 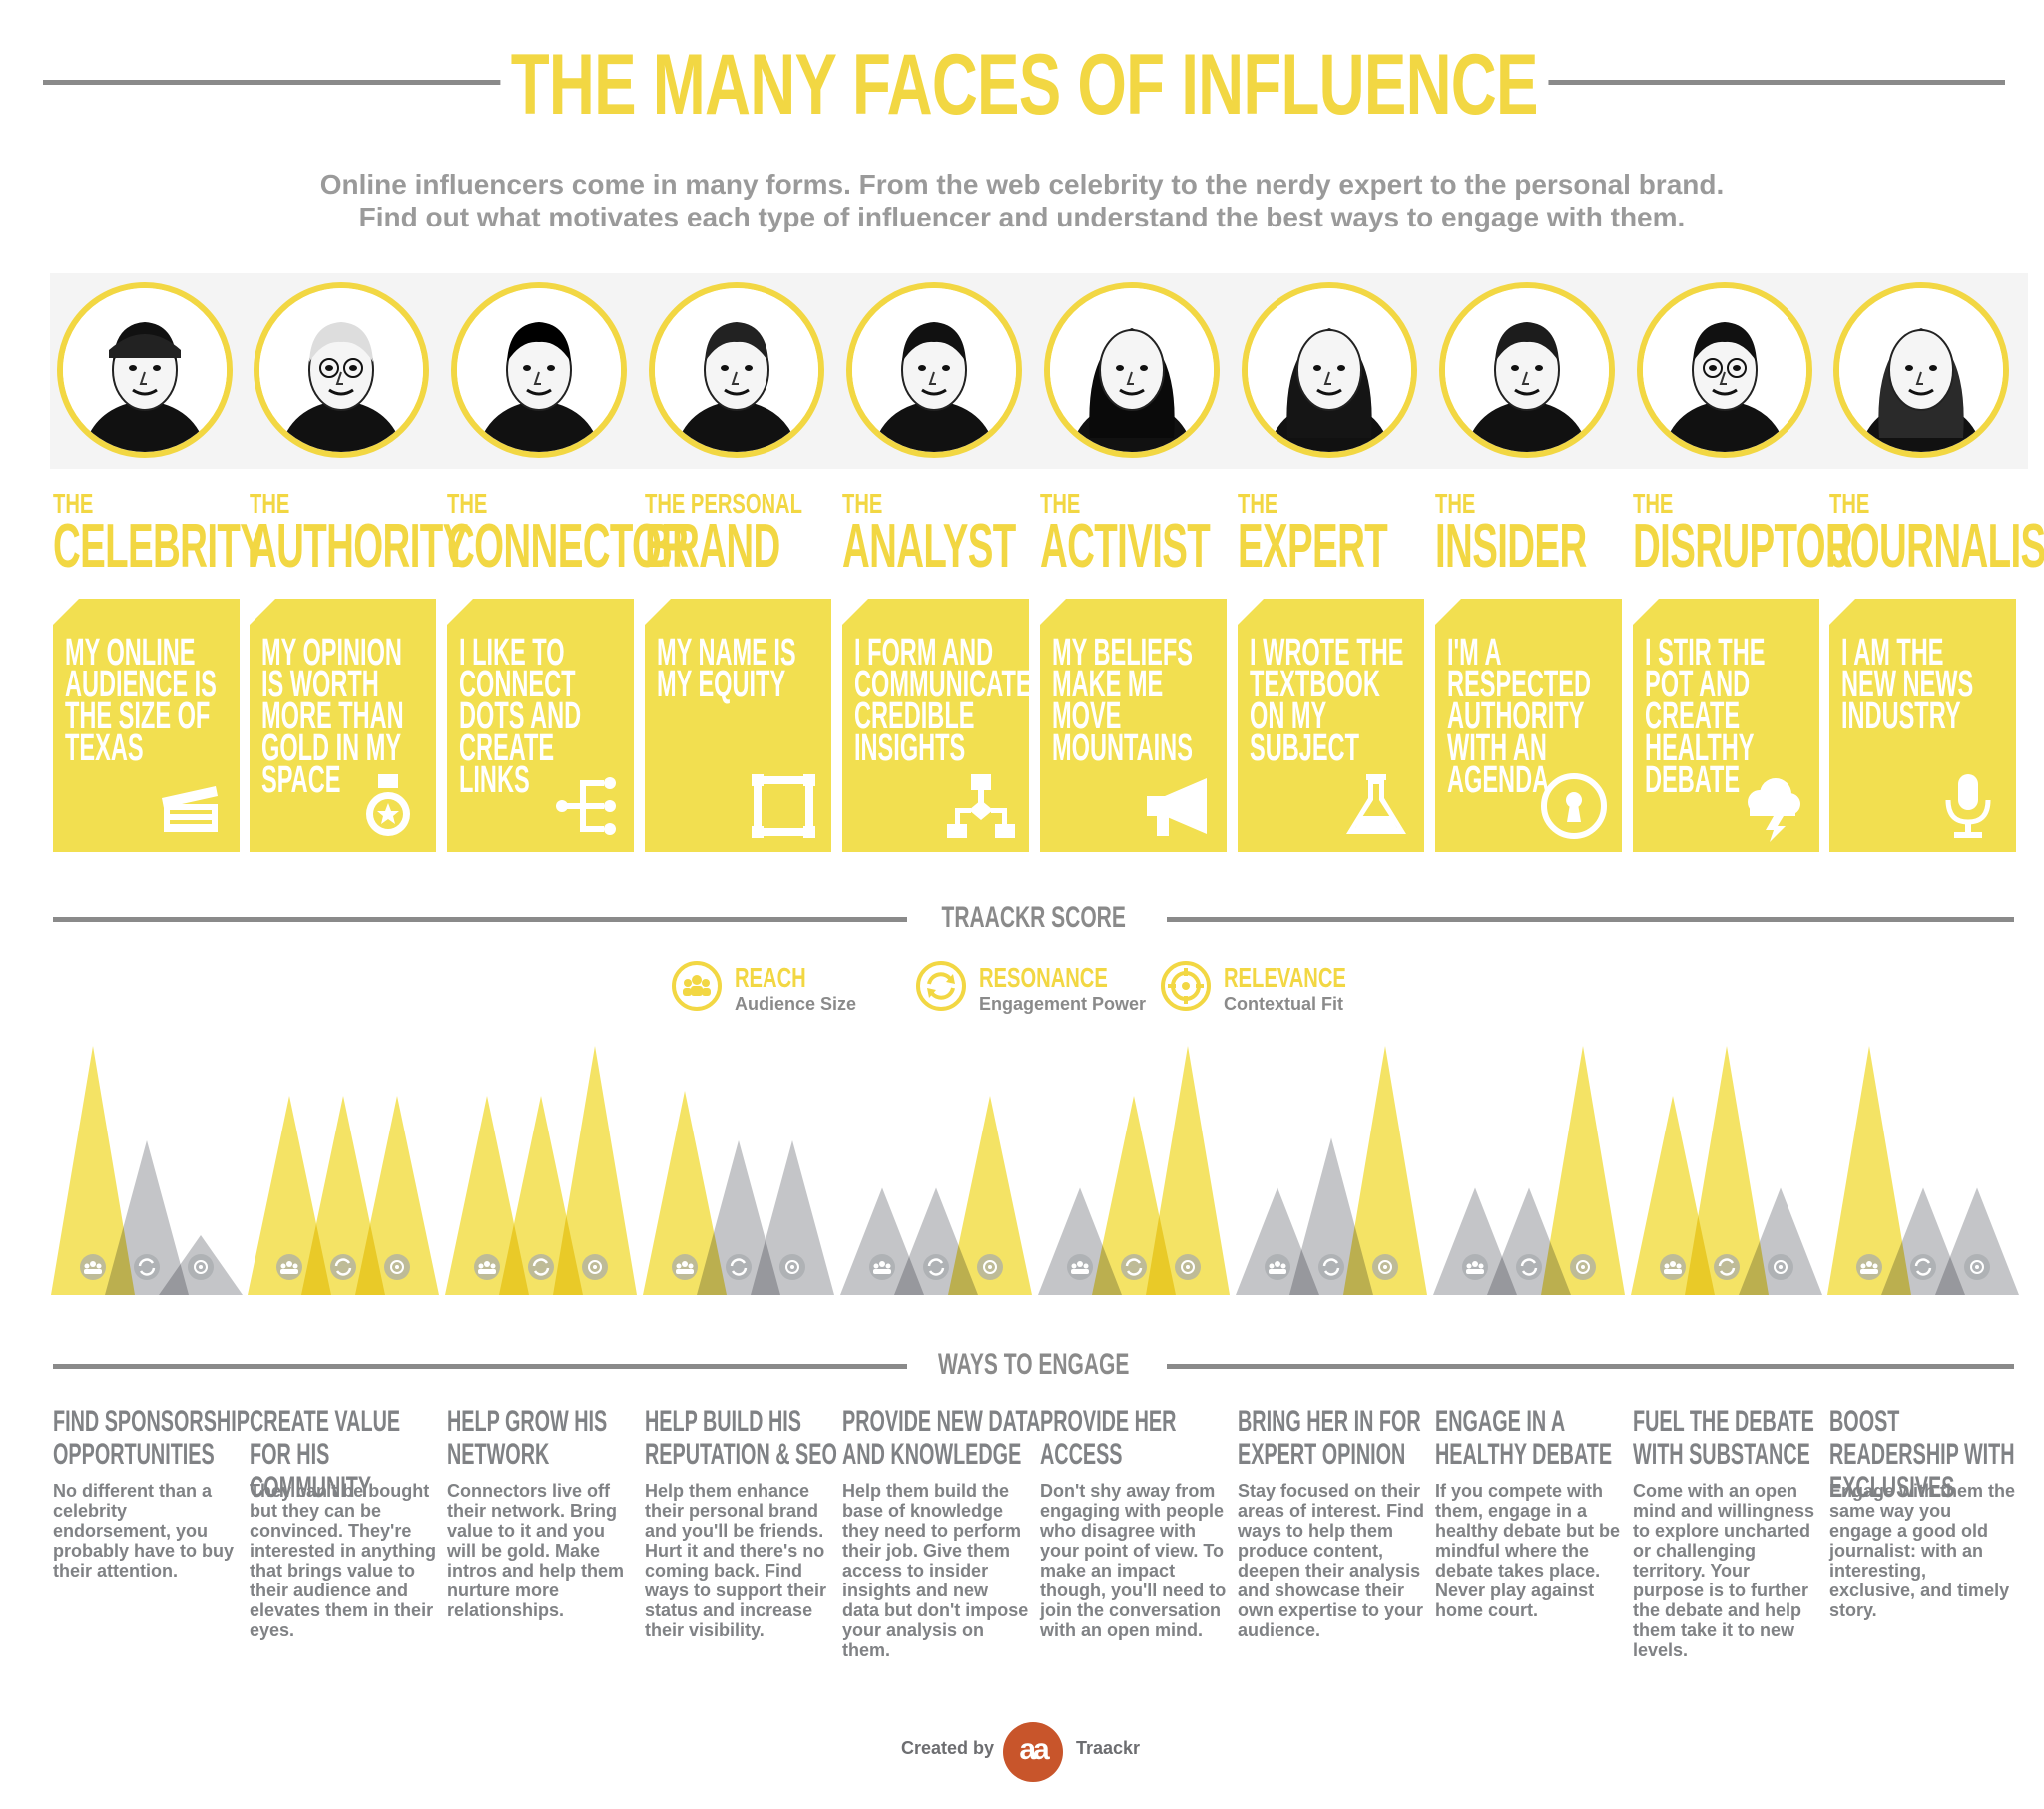 What do you see at coordinates (1376, 804) in the screenshot?
I see `flask-icon` at bounding box center [1376, 804].